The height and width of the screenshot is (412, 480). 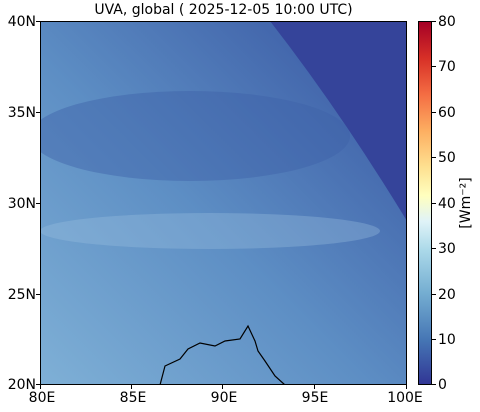 I want to click on colorbar-tick-label: 50, so click(x=447, y=158).